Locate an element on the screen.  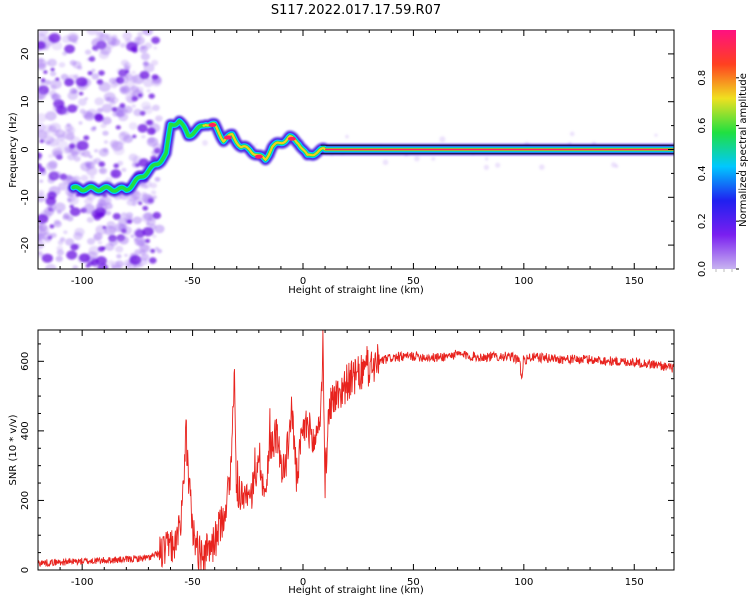
snr-x-tick-label: 0 is located at coordinates (303, 582).